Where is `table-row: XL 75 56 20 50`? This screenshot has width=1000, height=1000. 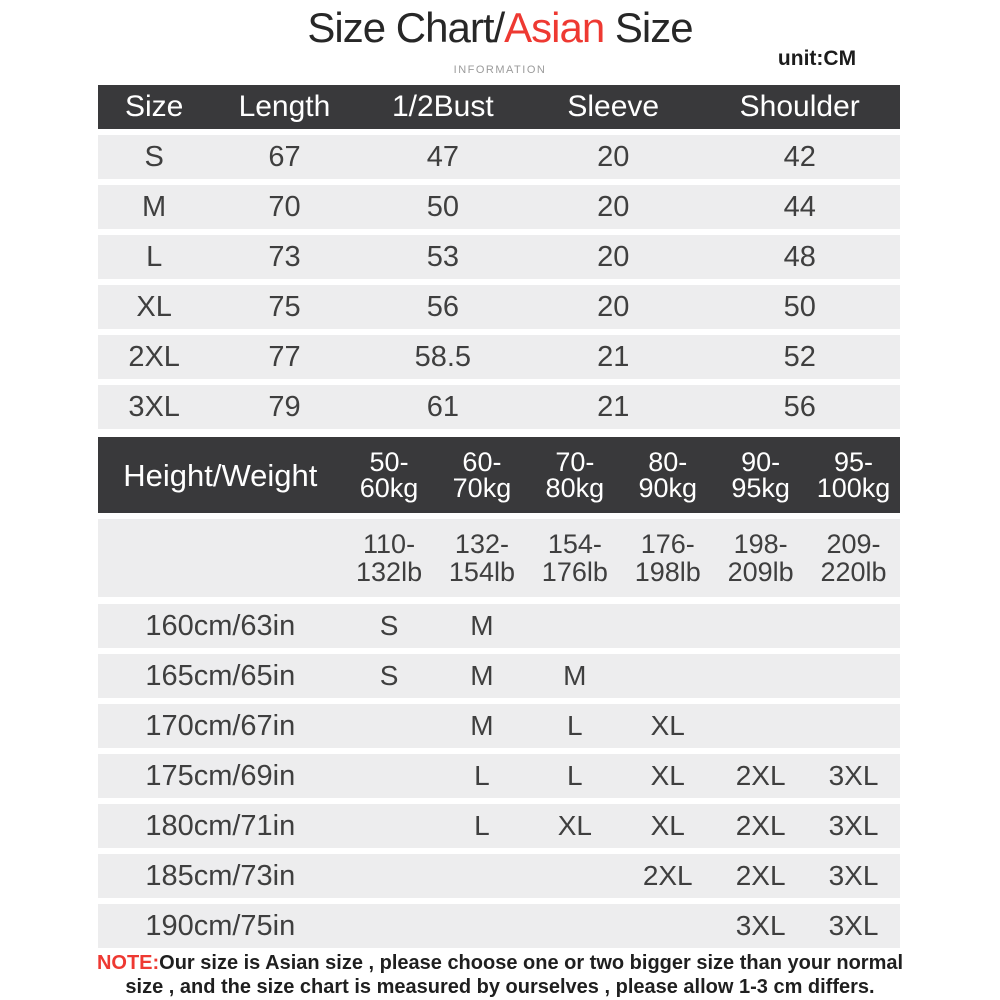
table-row: XL 75 56 20 50 is located at coordinates (499, 307).